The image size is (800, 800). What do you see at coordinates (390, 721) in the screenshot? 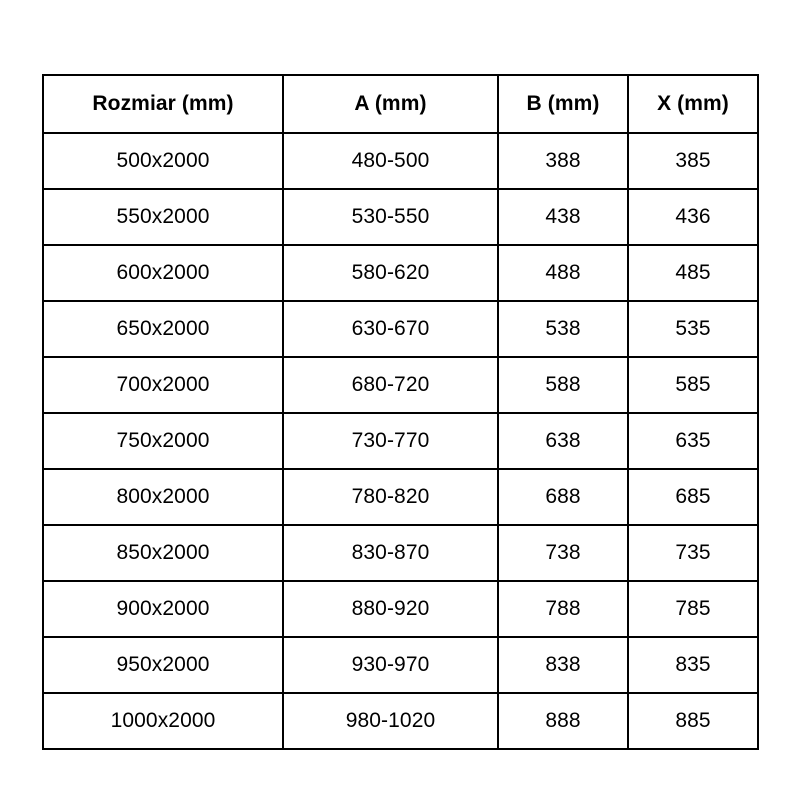
I see `cell-a: 980-1020` at bounding box center [390, 721].